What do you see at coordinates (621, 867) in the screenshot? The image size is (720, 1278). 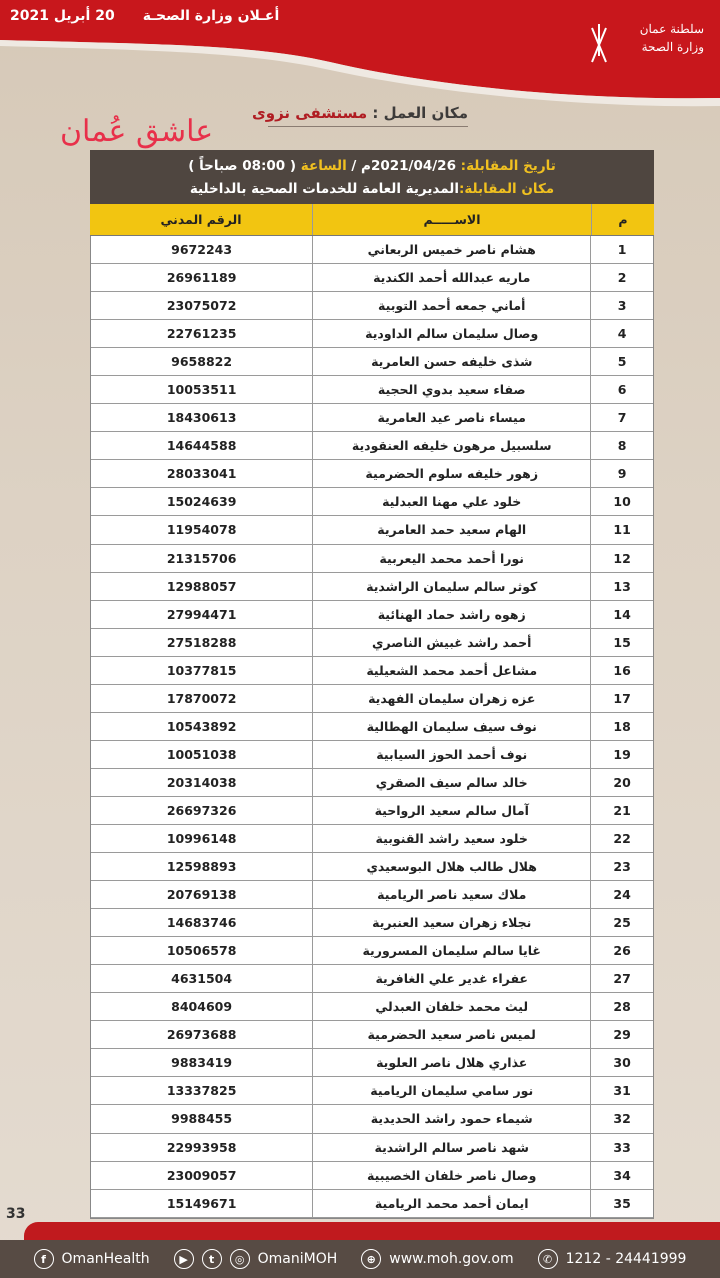 I see `row-number: 23` at bounding box center [621, 867].